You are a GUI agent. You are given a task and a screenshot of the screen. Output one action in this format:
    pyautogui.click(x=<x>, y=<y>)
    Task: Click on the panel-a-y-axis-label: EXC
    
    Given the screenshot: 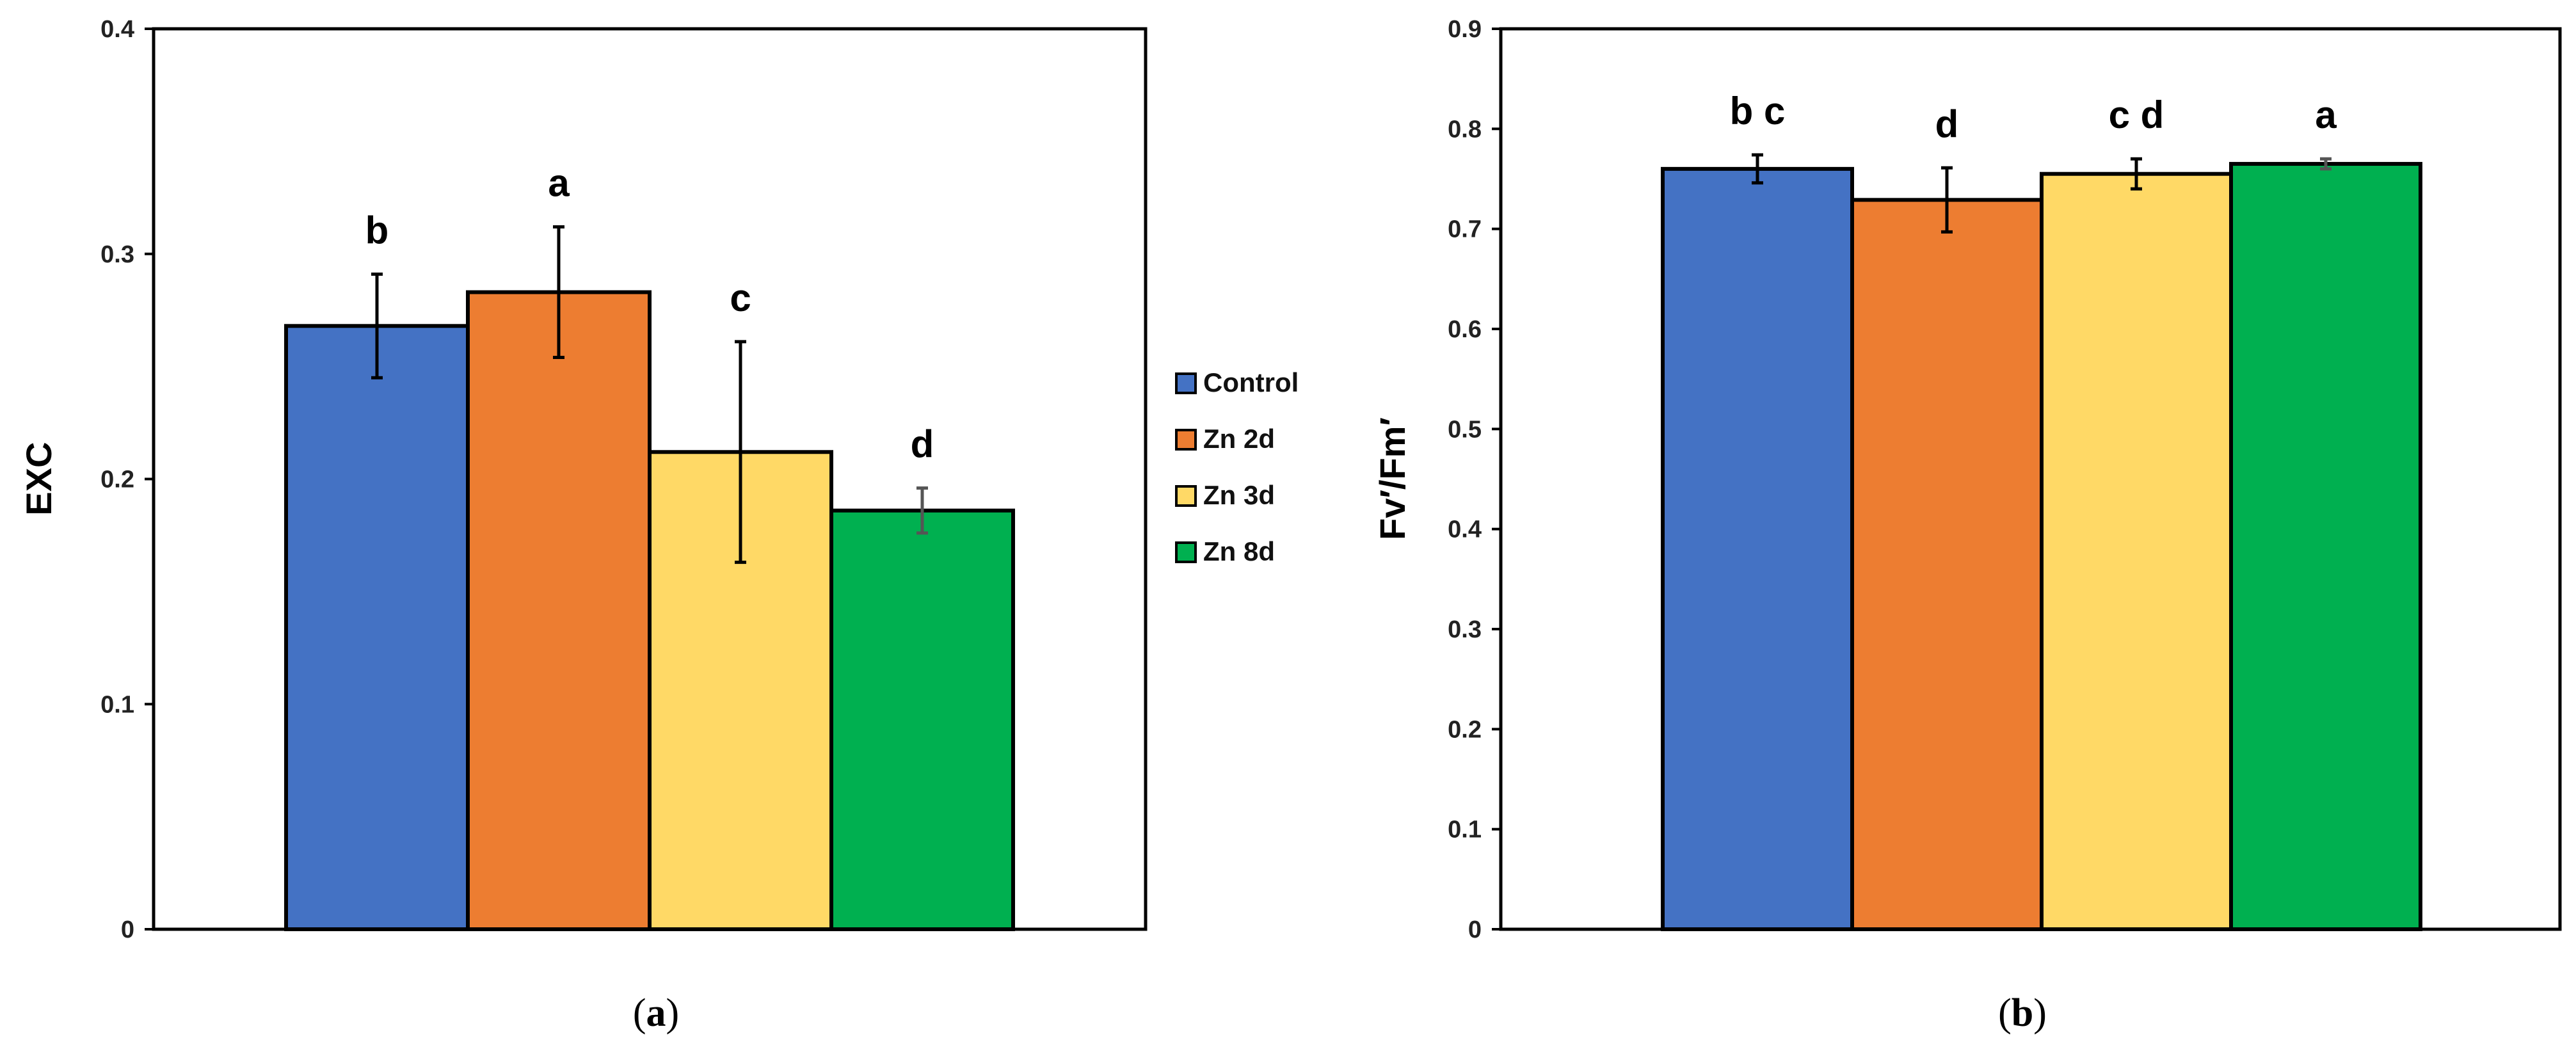 What is the action you would take?
    pyautogui.click(x=39, y=478)
    